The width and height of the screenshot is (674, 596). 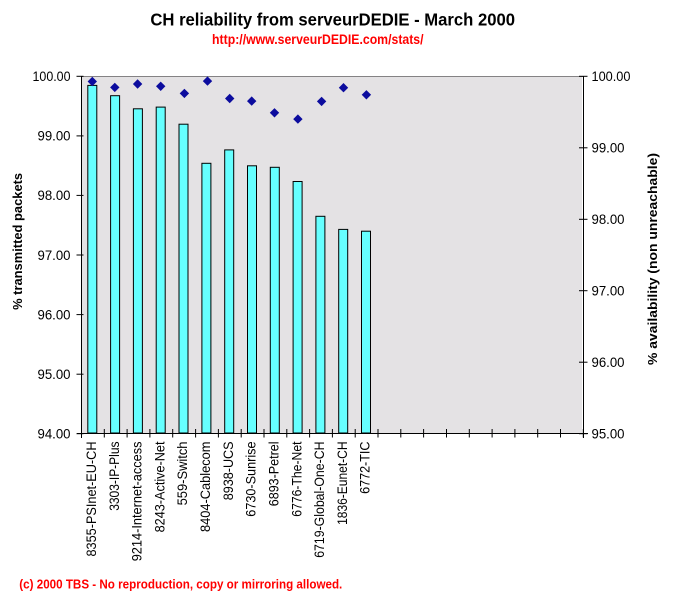 What do you see at coordinates (183, 474) in the screenshot?
I see `svg-text: 559-Switch` at bounding box center [183, 474].